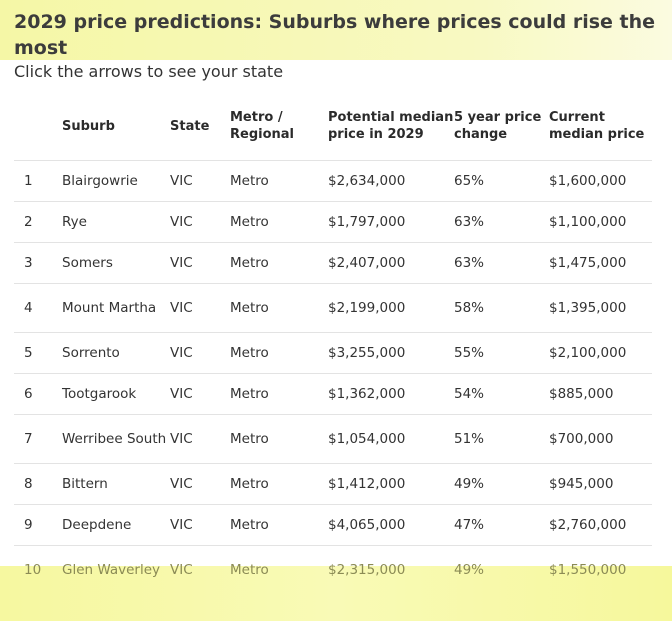 This screenshot has width=672, height=621. Describe the element at coordinates (600, 525) in the screenshot. I see `cell-current-price: $2,760,000` at that location.